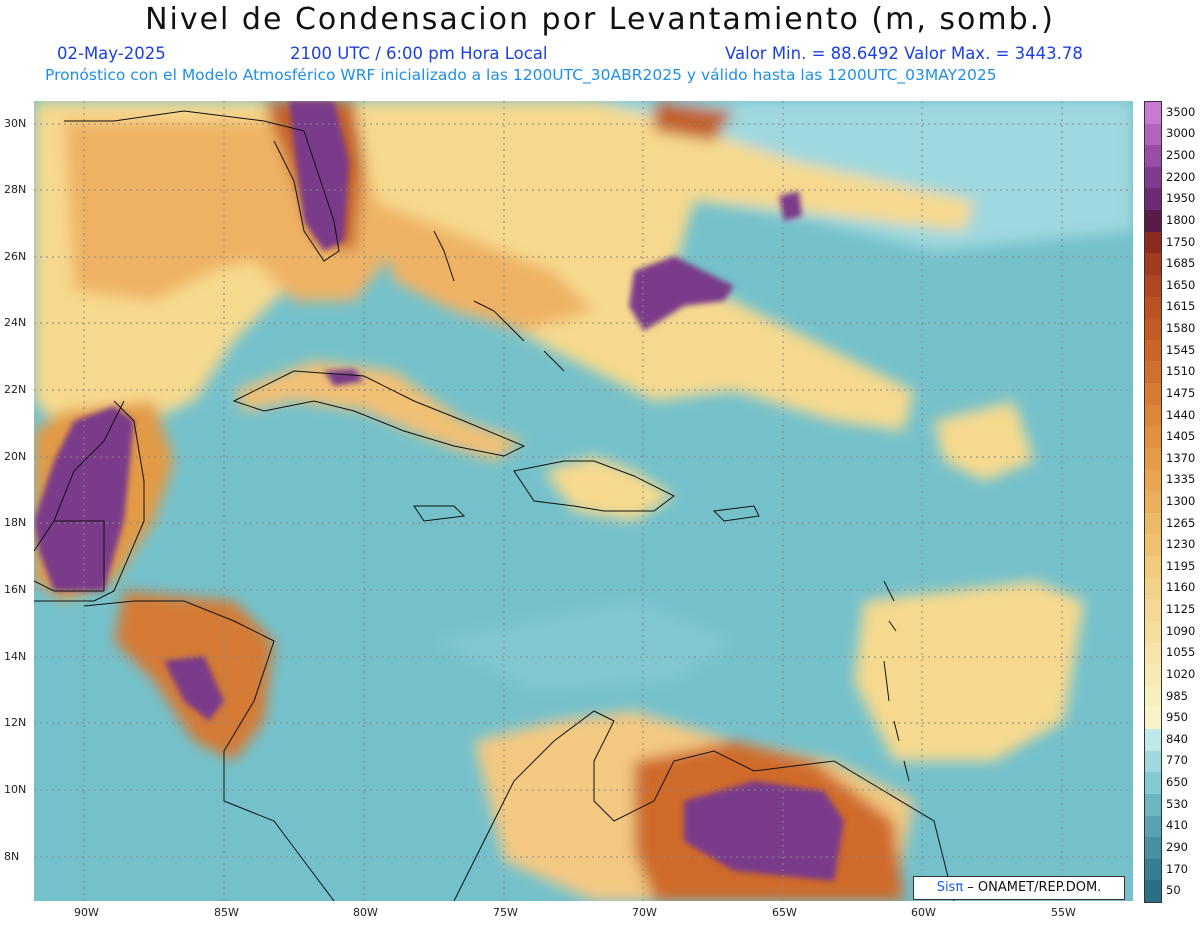 Image resolution: width=1200 pixels, height=927 pixels. What do you see at coordinates (1177, 760) in the screenshot?
I see `legend-label: 770` at bounding box center [1177, 760].